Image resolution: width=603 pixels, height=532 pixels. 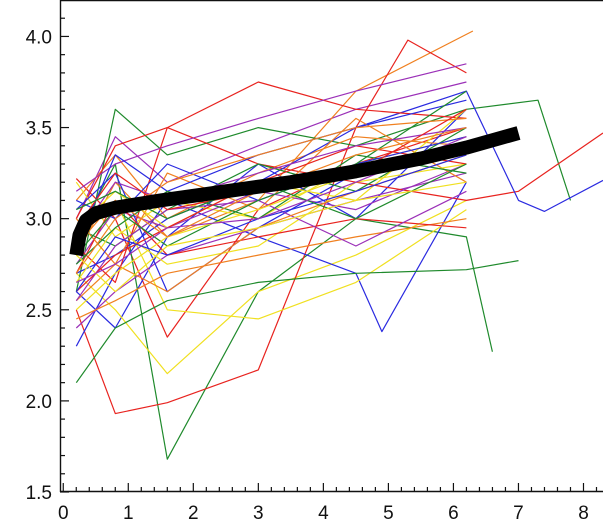 I want to click on y-tick-label: 2.5, so click(x=39, y=311).